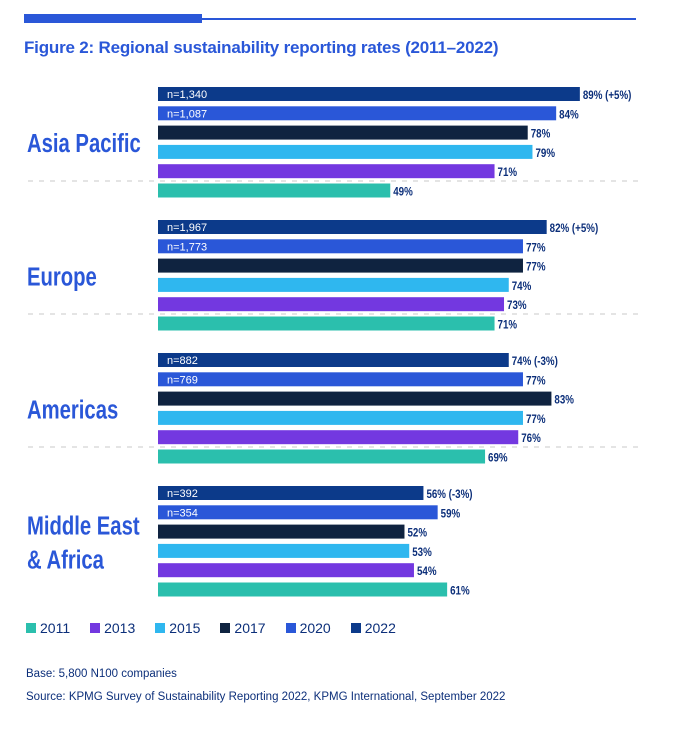 The image size is (684, 746). Describe the element at coordinates (569, 115) in the screenshot. I see `value-label: 84%` at that location.